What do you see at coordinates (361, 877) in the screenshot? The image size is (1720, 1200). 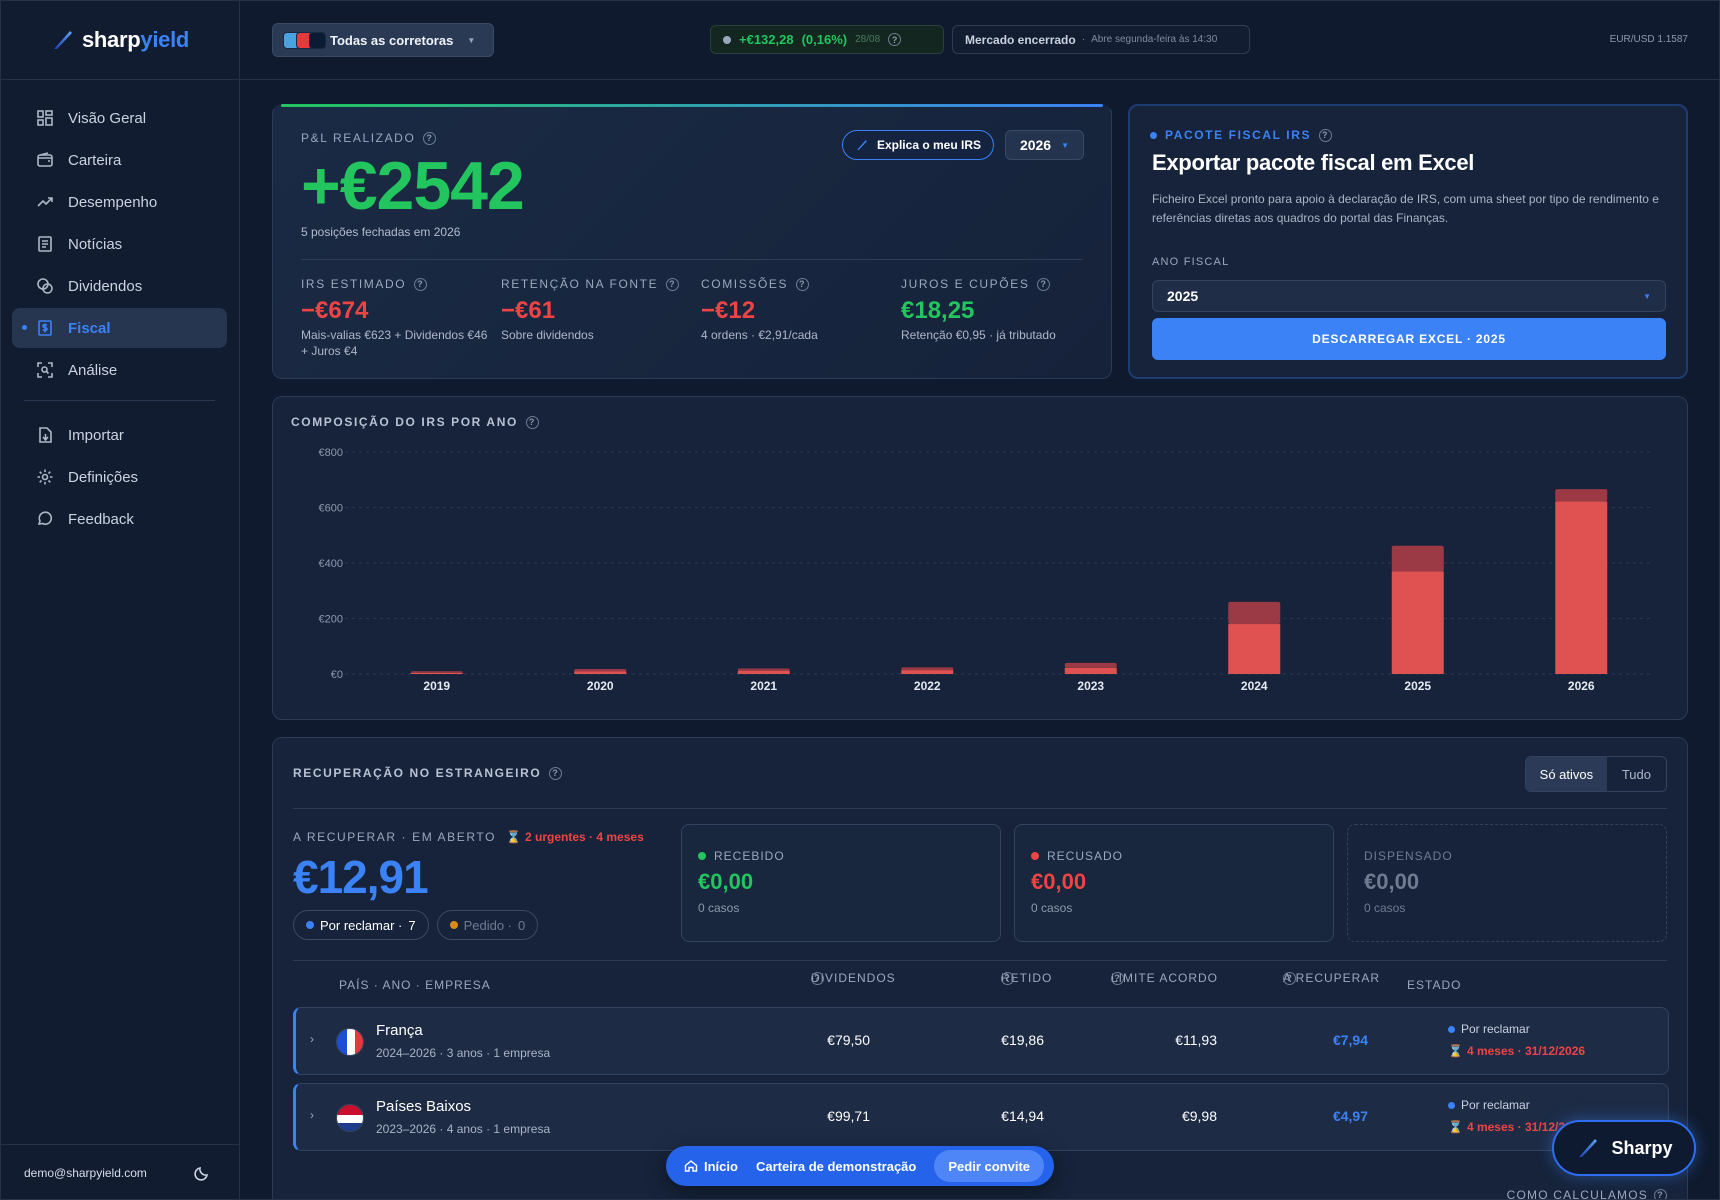 I see `open-value: €12,91` at bounding box center [361, 877].